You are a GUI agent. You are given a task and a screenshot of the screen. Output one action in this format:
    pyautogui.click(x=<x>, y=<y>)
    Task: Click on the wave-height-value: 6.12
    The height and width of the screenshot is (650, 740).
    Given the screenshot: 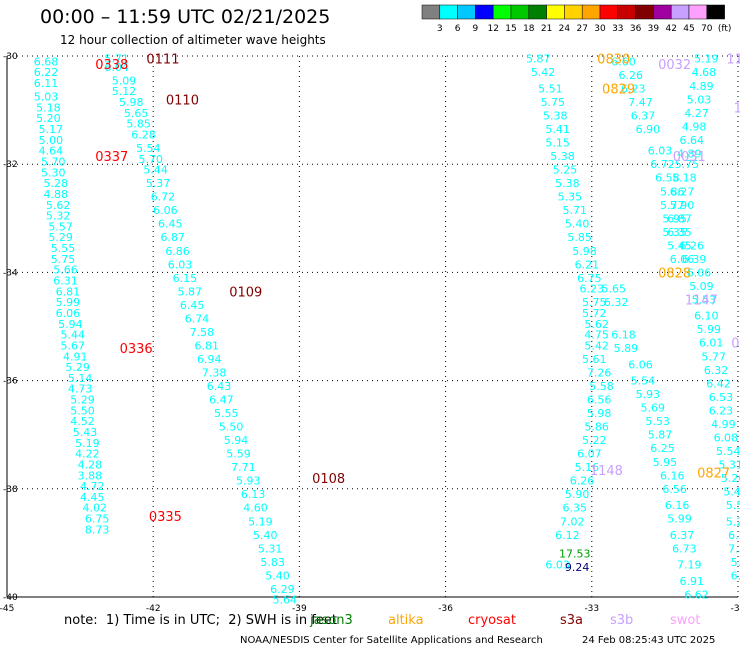 What is the action you would take?
    pyautogui.click(x=567, y=535)
    